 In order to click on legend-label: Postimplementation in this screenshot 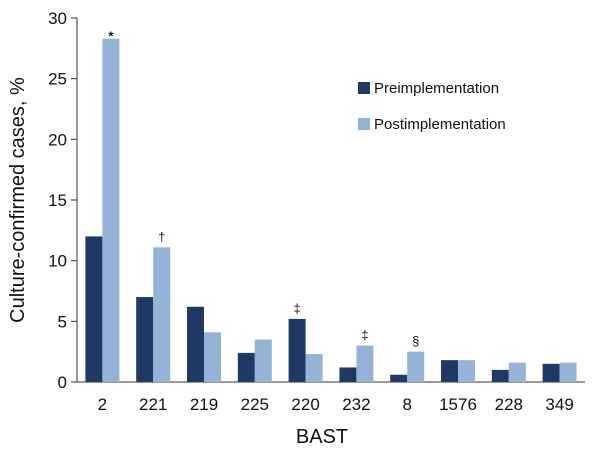, I will do `click(440, 124)`.